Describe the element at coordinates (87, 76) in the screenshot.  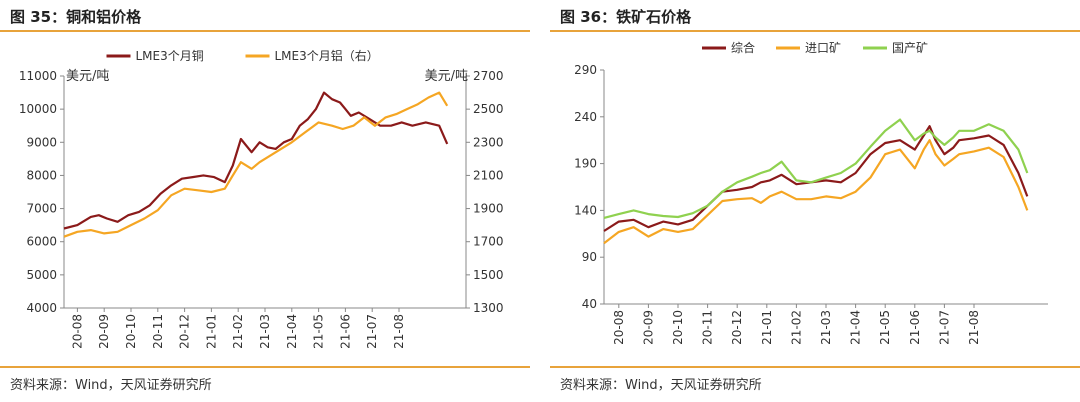
I see `y-axis-unit-label: 美元/吨` at that location.